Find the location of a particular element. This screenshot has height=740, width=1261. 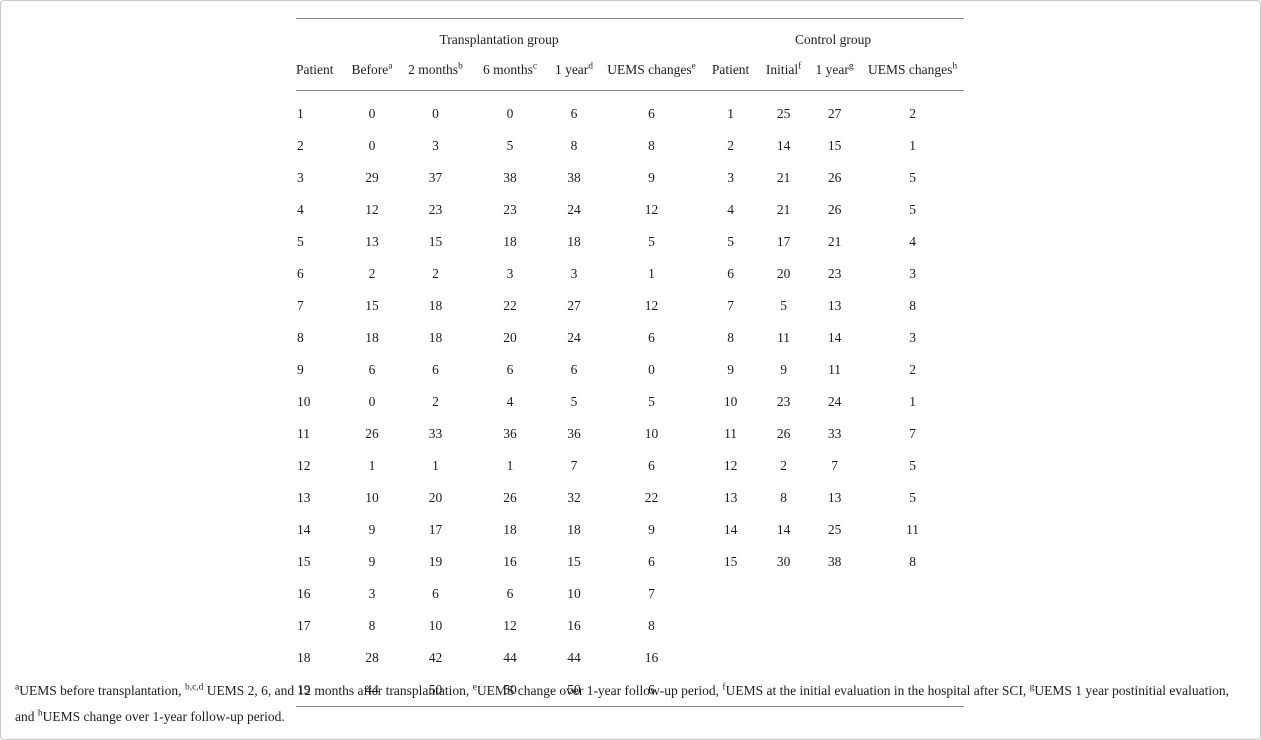

footnote-superscript: h is located at coordinates (40, 713).